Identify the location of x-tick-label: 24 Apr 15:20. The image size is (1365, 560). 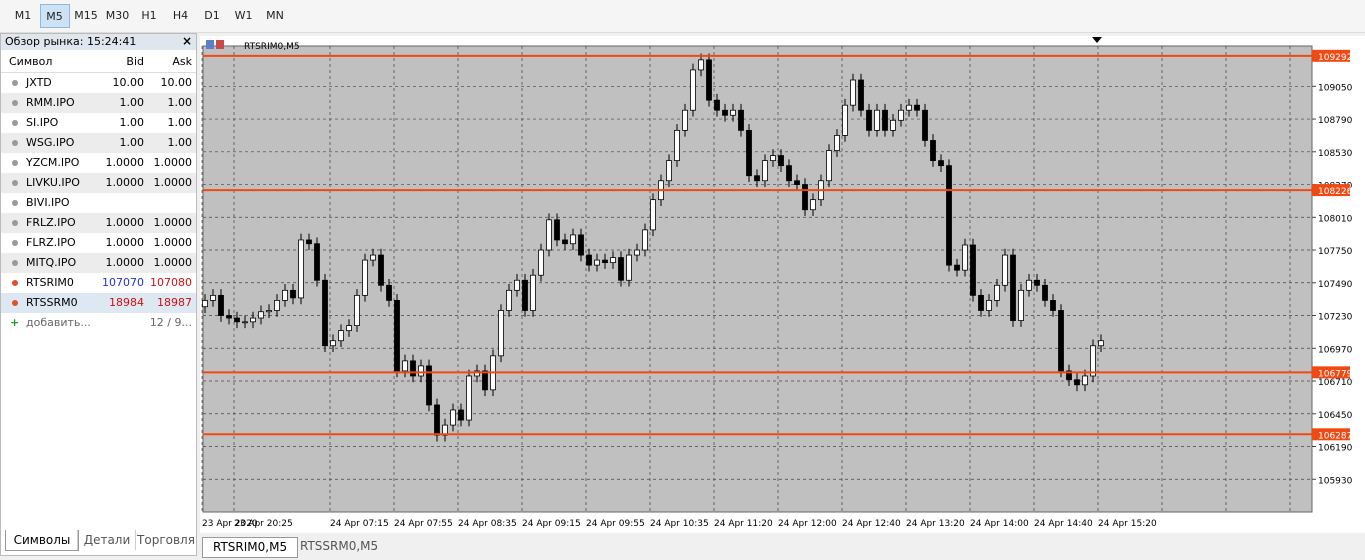
(1127, 524).